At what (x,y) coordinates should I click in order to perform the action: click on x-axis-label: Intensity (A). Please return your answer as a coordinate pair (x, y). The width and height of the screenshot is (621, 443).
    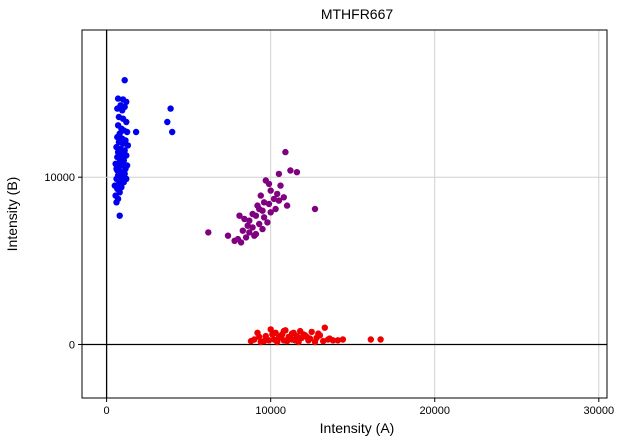
    Looking at the image, I should click on (357, 428).